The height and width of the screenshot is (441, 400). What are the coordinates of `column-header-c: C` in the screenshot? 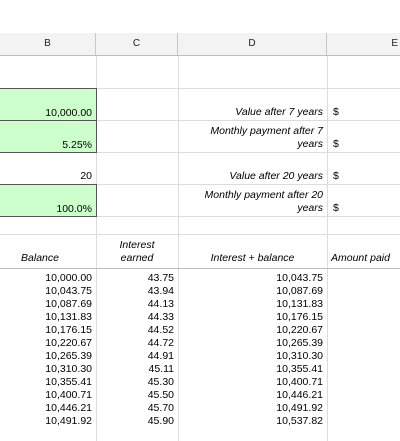 It's located at (137, 44).